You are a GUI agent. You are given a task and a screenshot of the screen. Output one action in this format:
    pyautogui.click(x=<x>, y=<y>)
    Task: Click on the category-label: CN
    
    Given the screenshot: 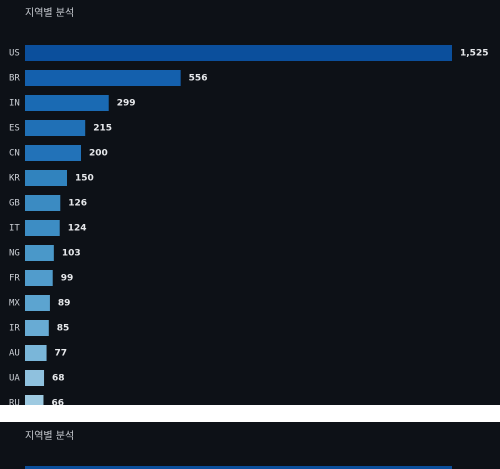 What is the action you would take?
    pyautogui.click(x=14, y=154)
    